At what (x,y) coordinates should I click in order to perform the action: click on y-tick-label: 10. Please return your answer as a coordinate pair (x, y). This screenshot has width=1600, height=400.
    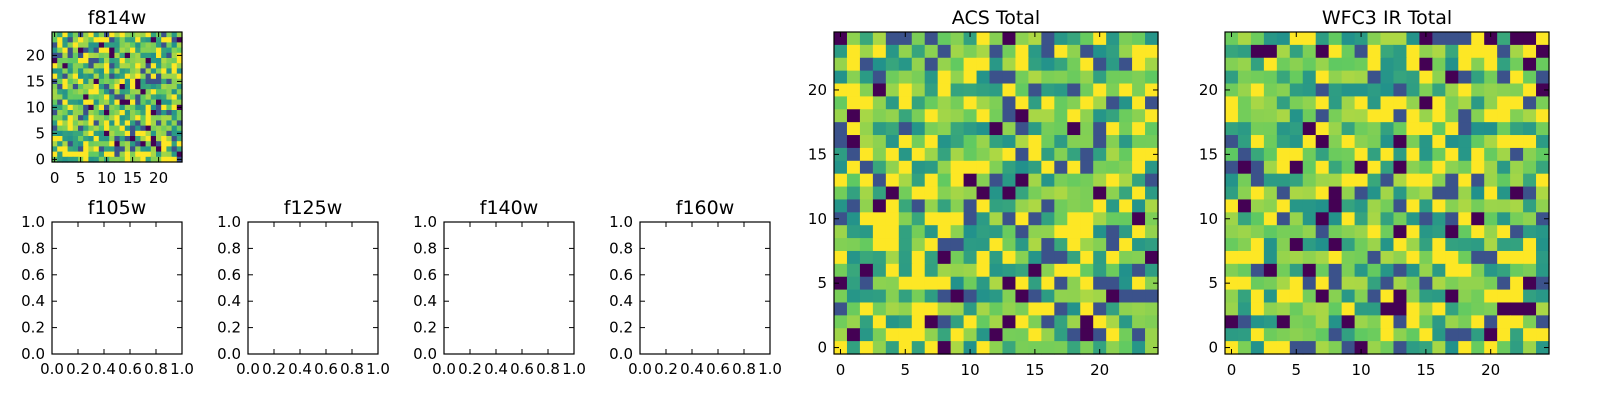
    Looking at the image, I should click on (1208, 219).